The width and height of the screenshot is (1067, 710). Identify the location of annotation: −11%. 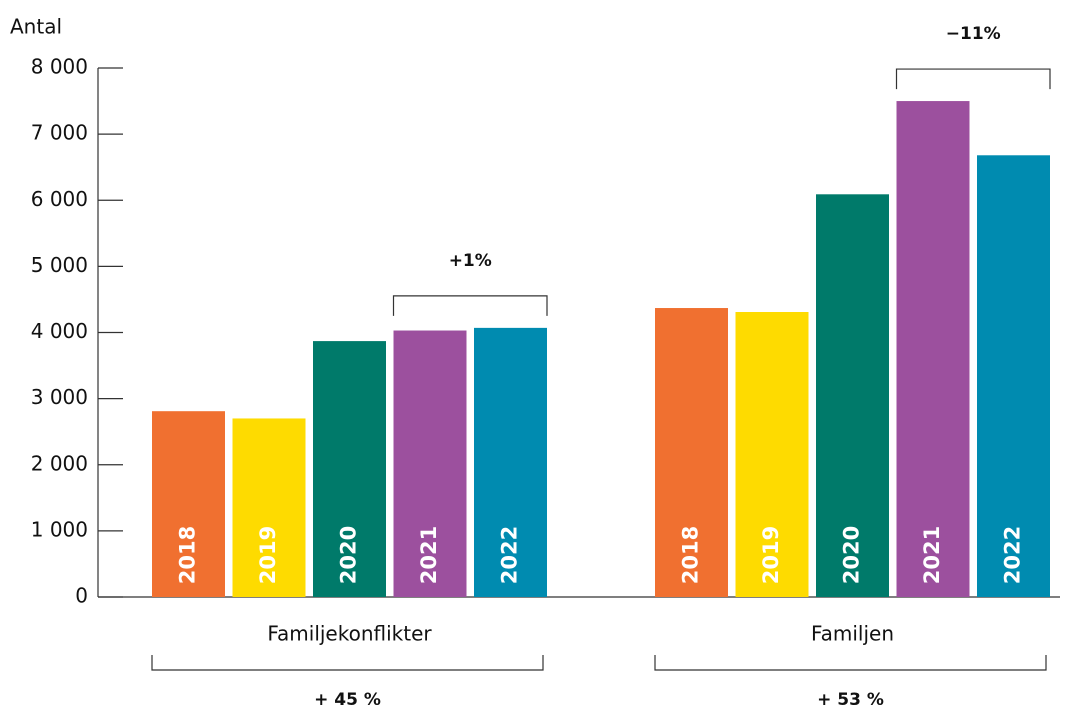
(973, 34).